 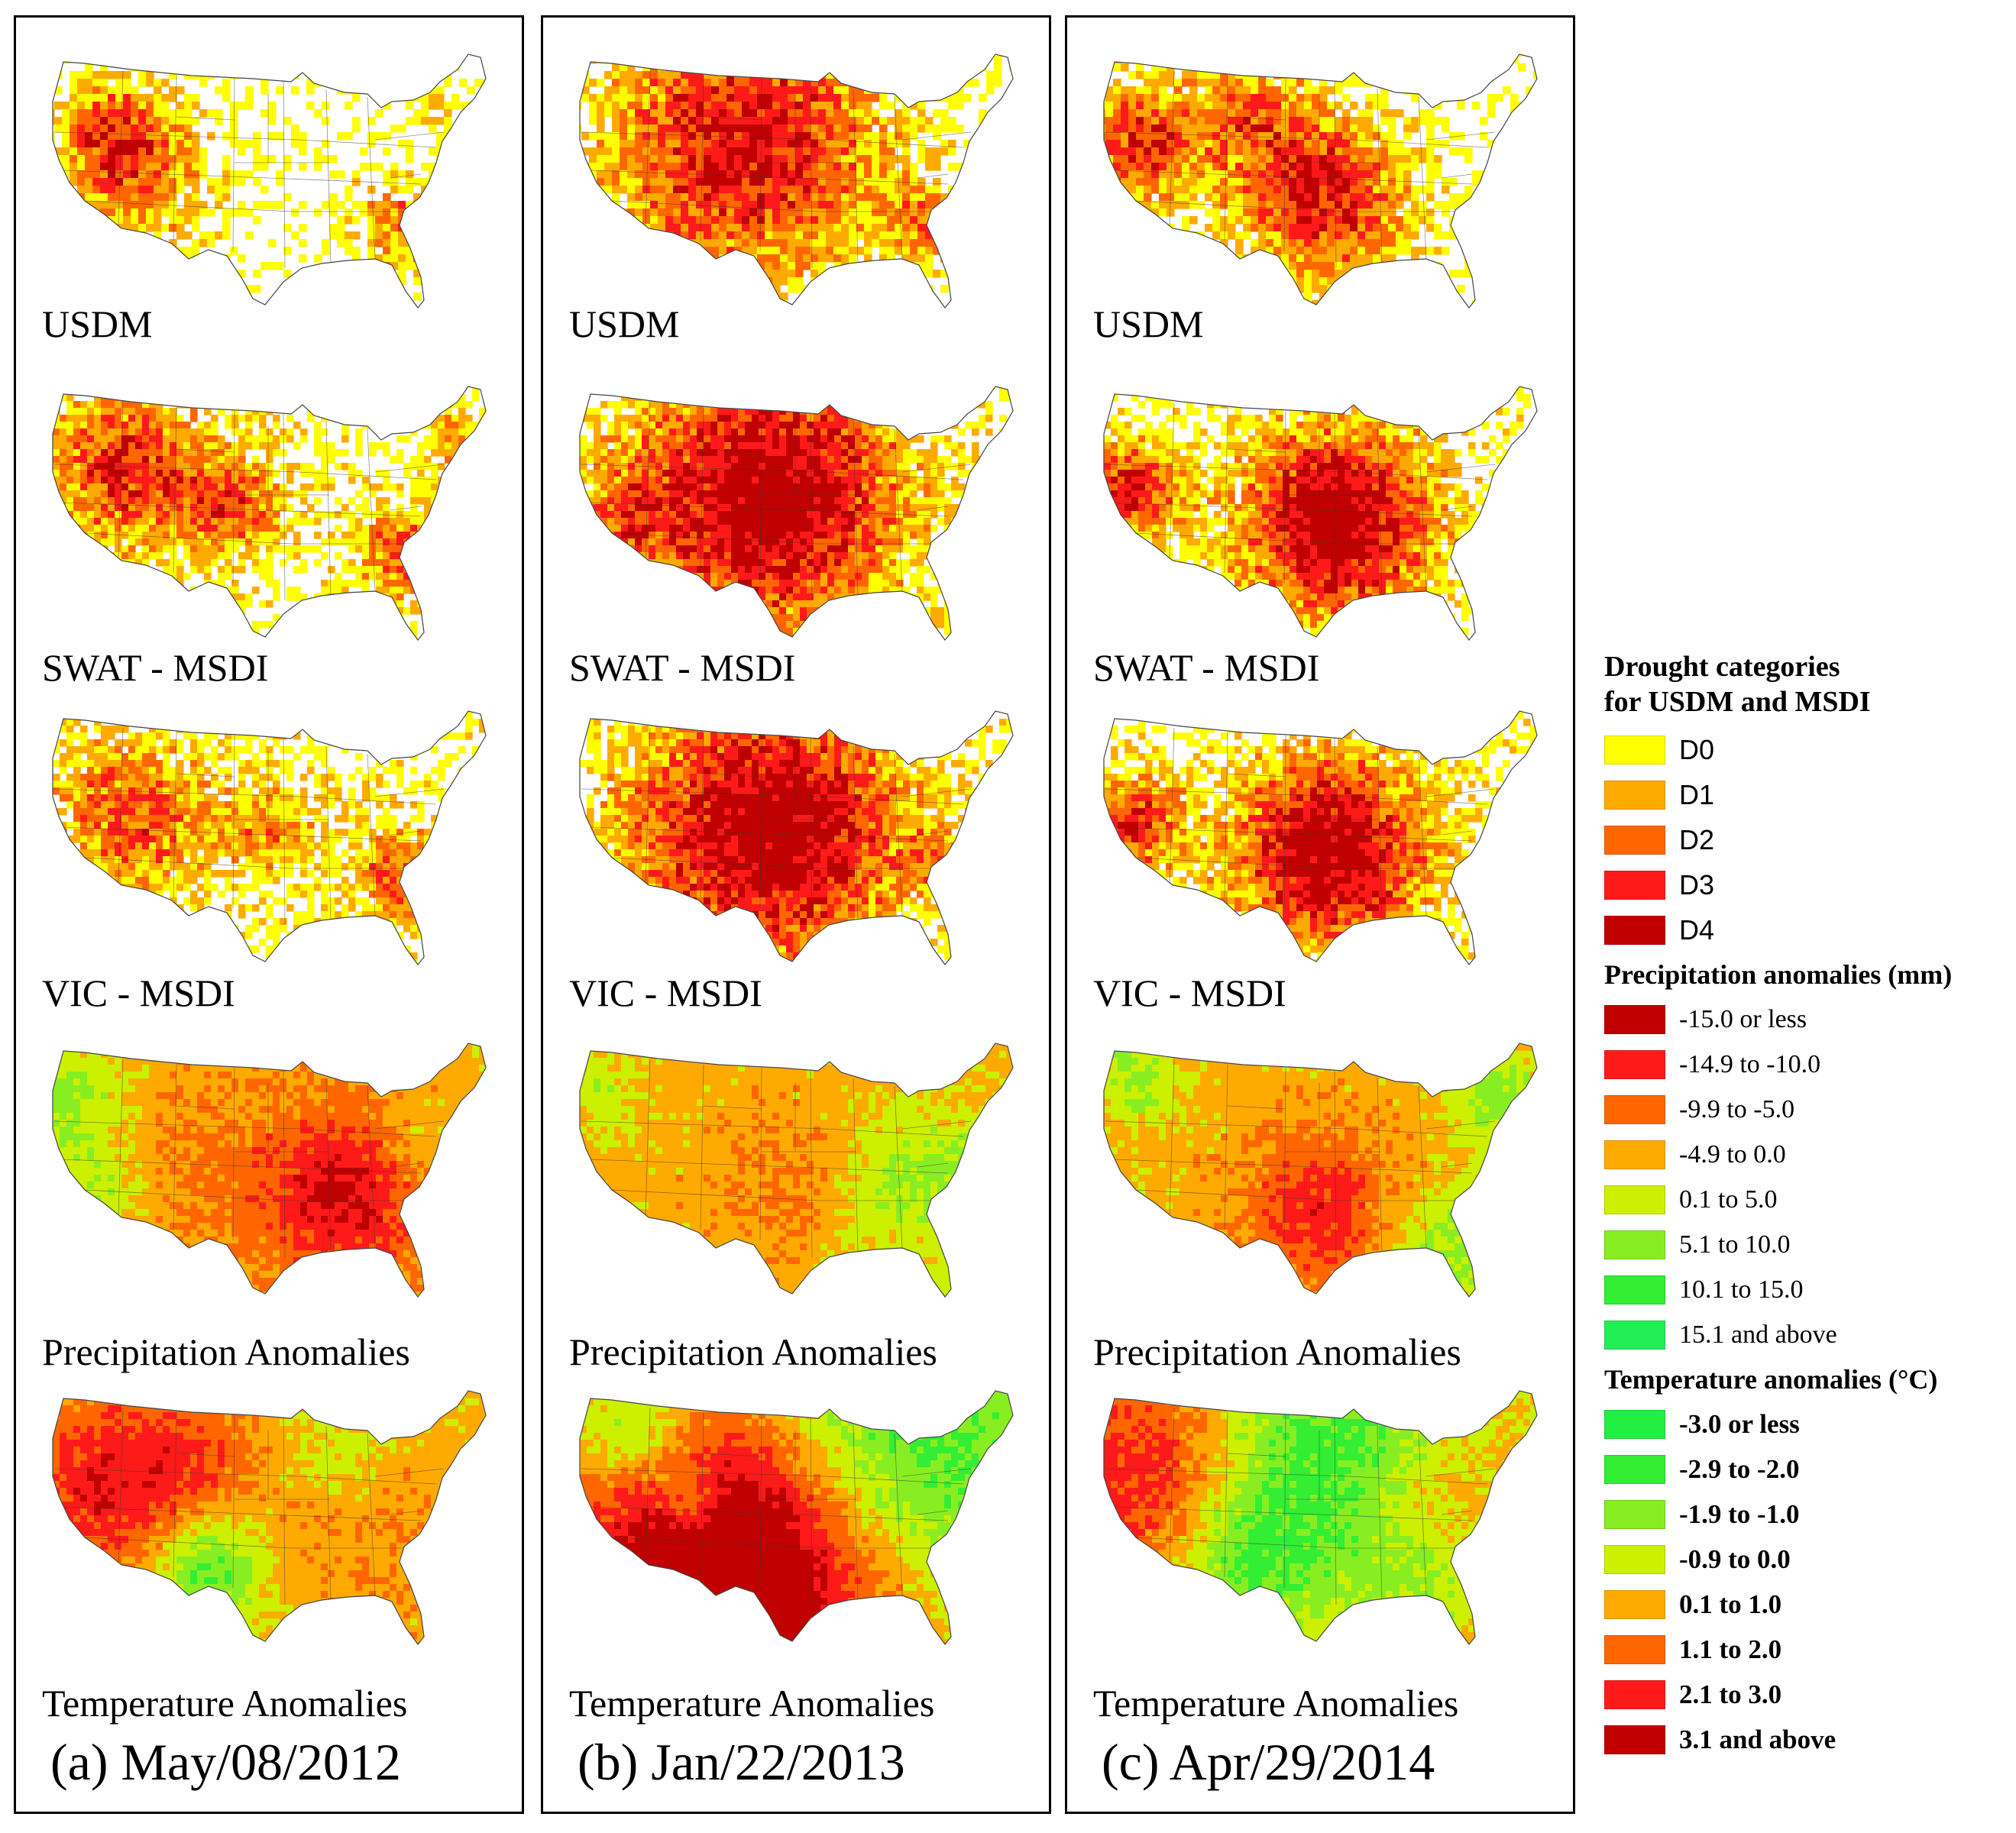 I want to click on legend-label: D0, so click(x=1696, y=750).